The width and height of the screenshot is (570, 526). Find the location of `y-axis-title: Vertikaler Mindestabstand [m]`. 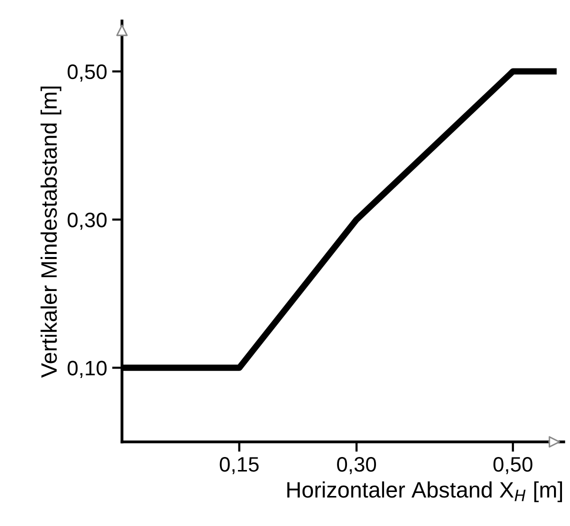

y-axis-title: Vertikaler Mindestabstand [m] is located at coordinates (51, 232).